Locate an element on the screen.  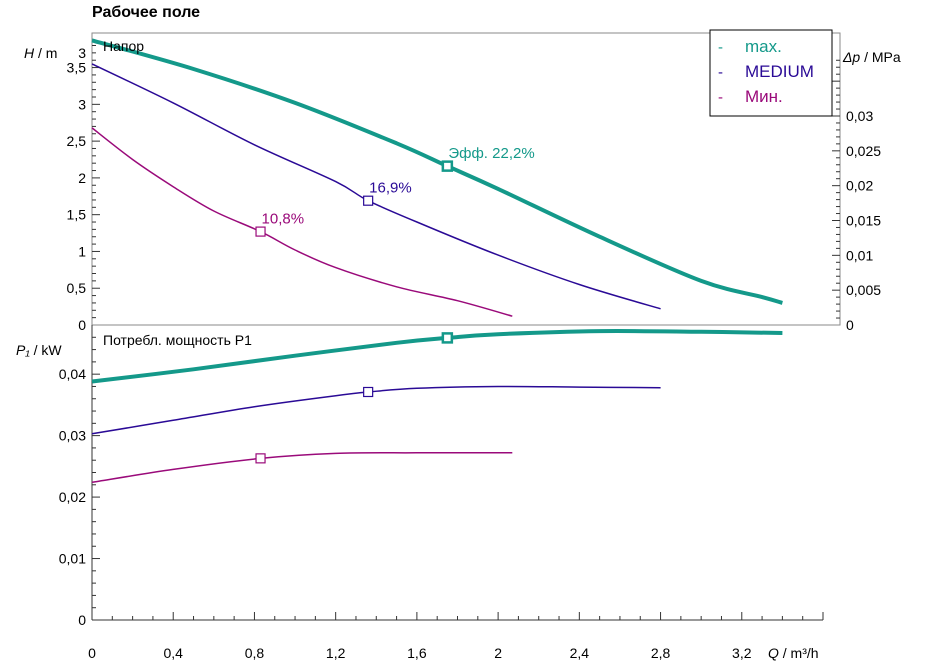
power-y-tick-label: 0,02 is located at coordinates (72, 497).